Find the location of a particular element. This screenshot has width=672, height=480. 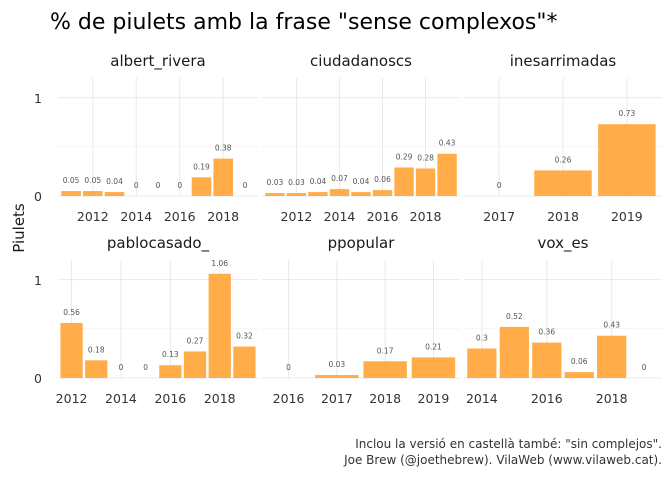

data-label: 0.73 is located at coordinates (627, 113).